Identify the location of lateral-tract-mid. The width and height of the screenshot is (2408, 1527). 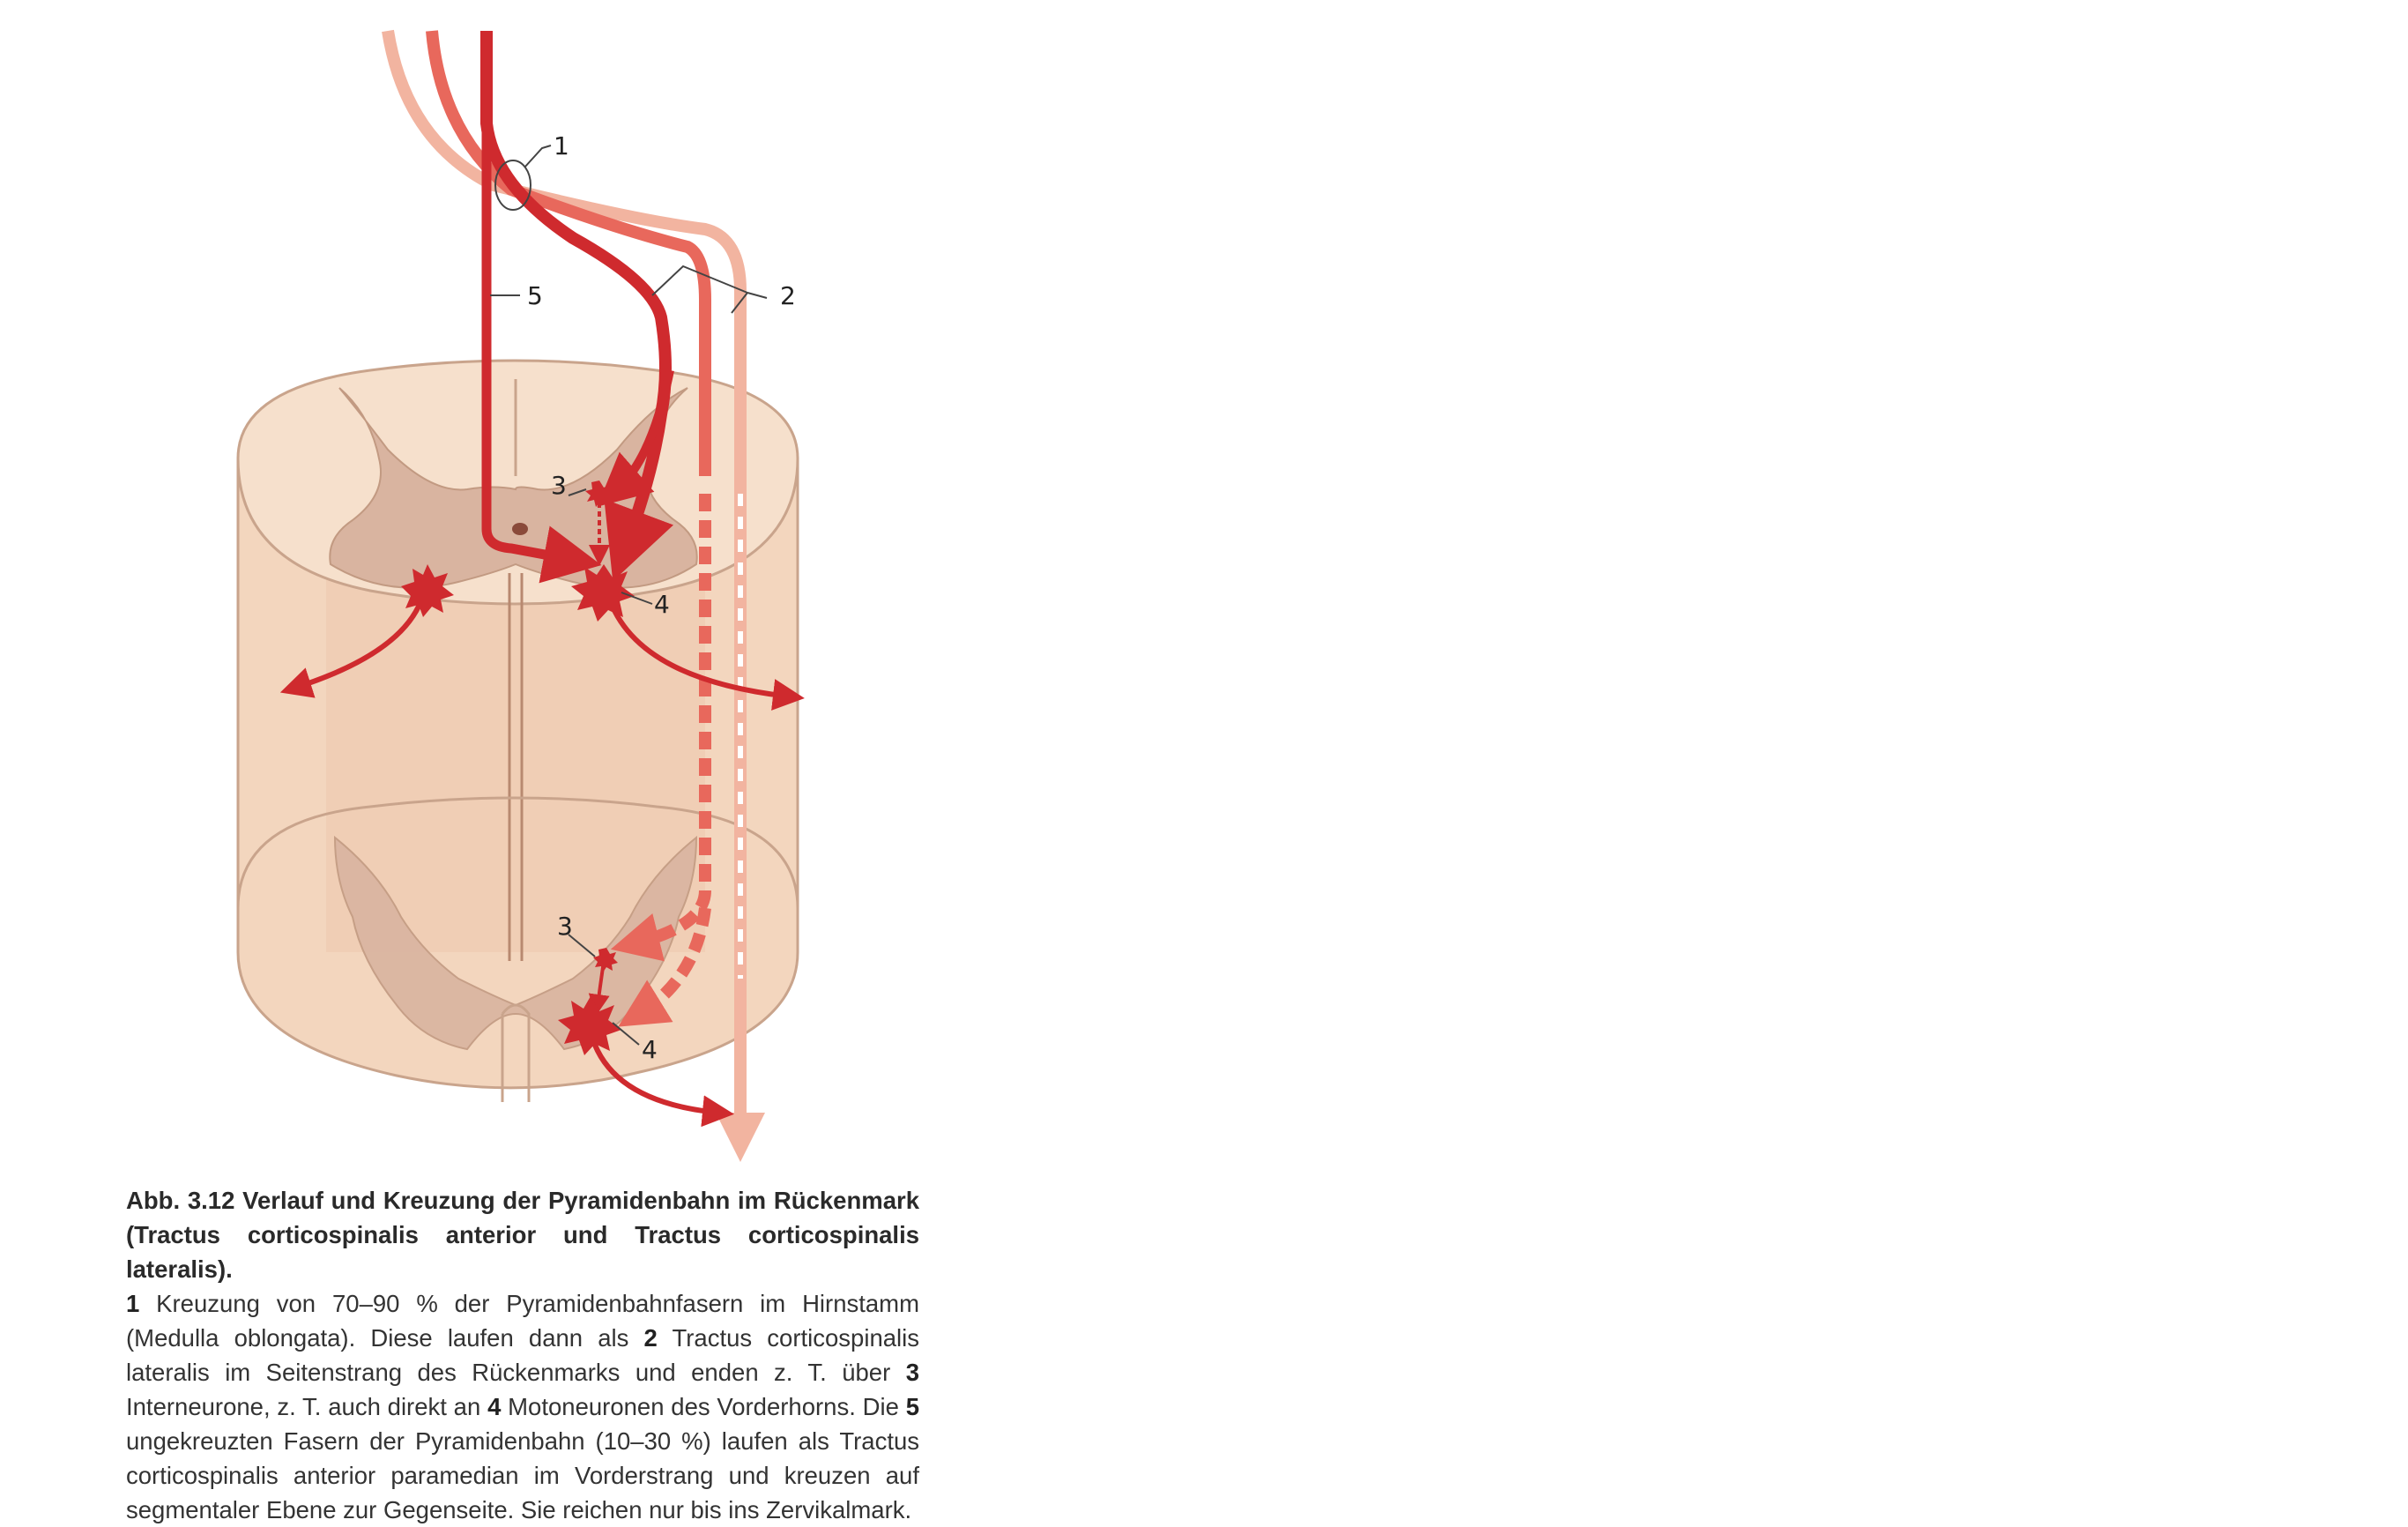
(568, 253).